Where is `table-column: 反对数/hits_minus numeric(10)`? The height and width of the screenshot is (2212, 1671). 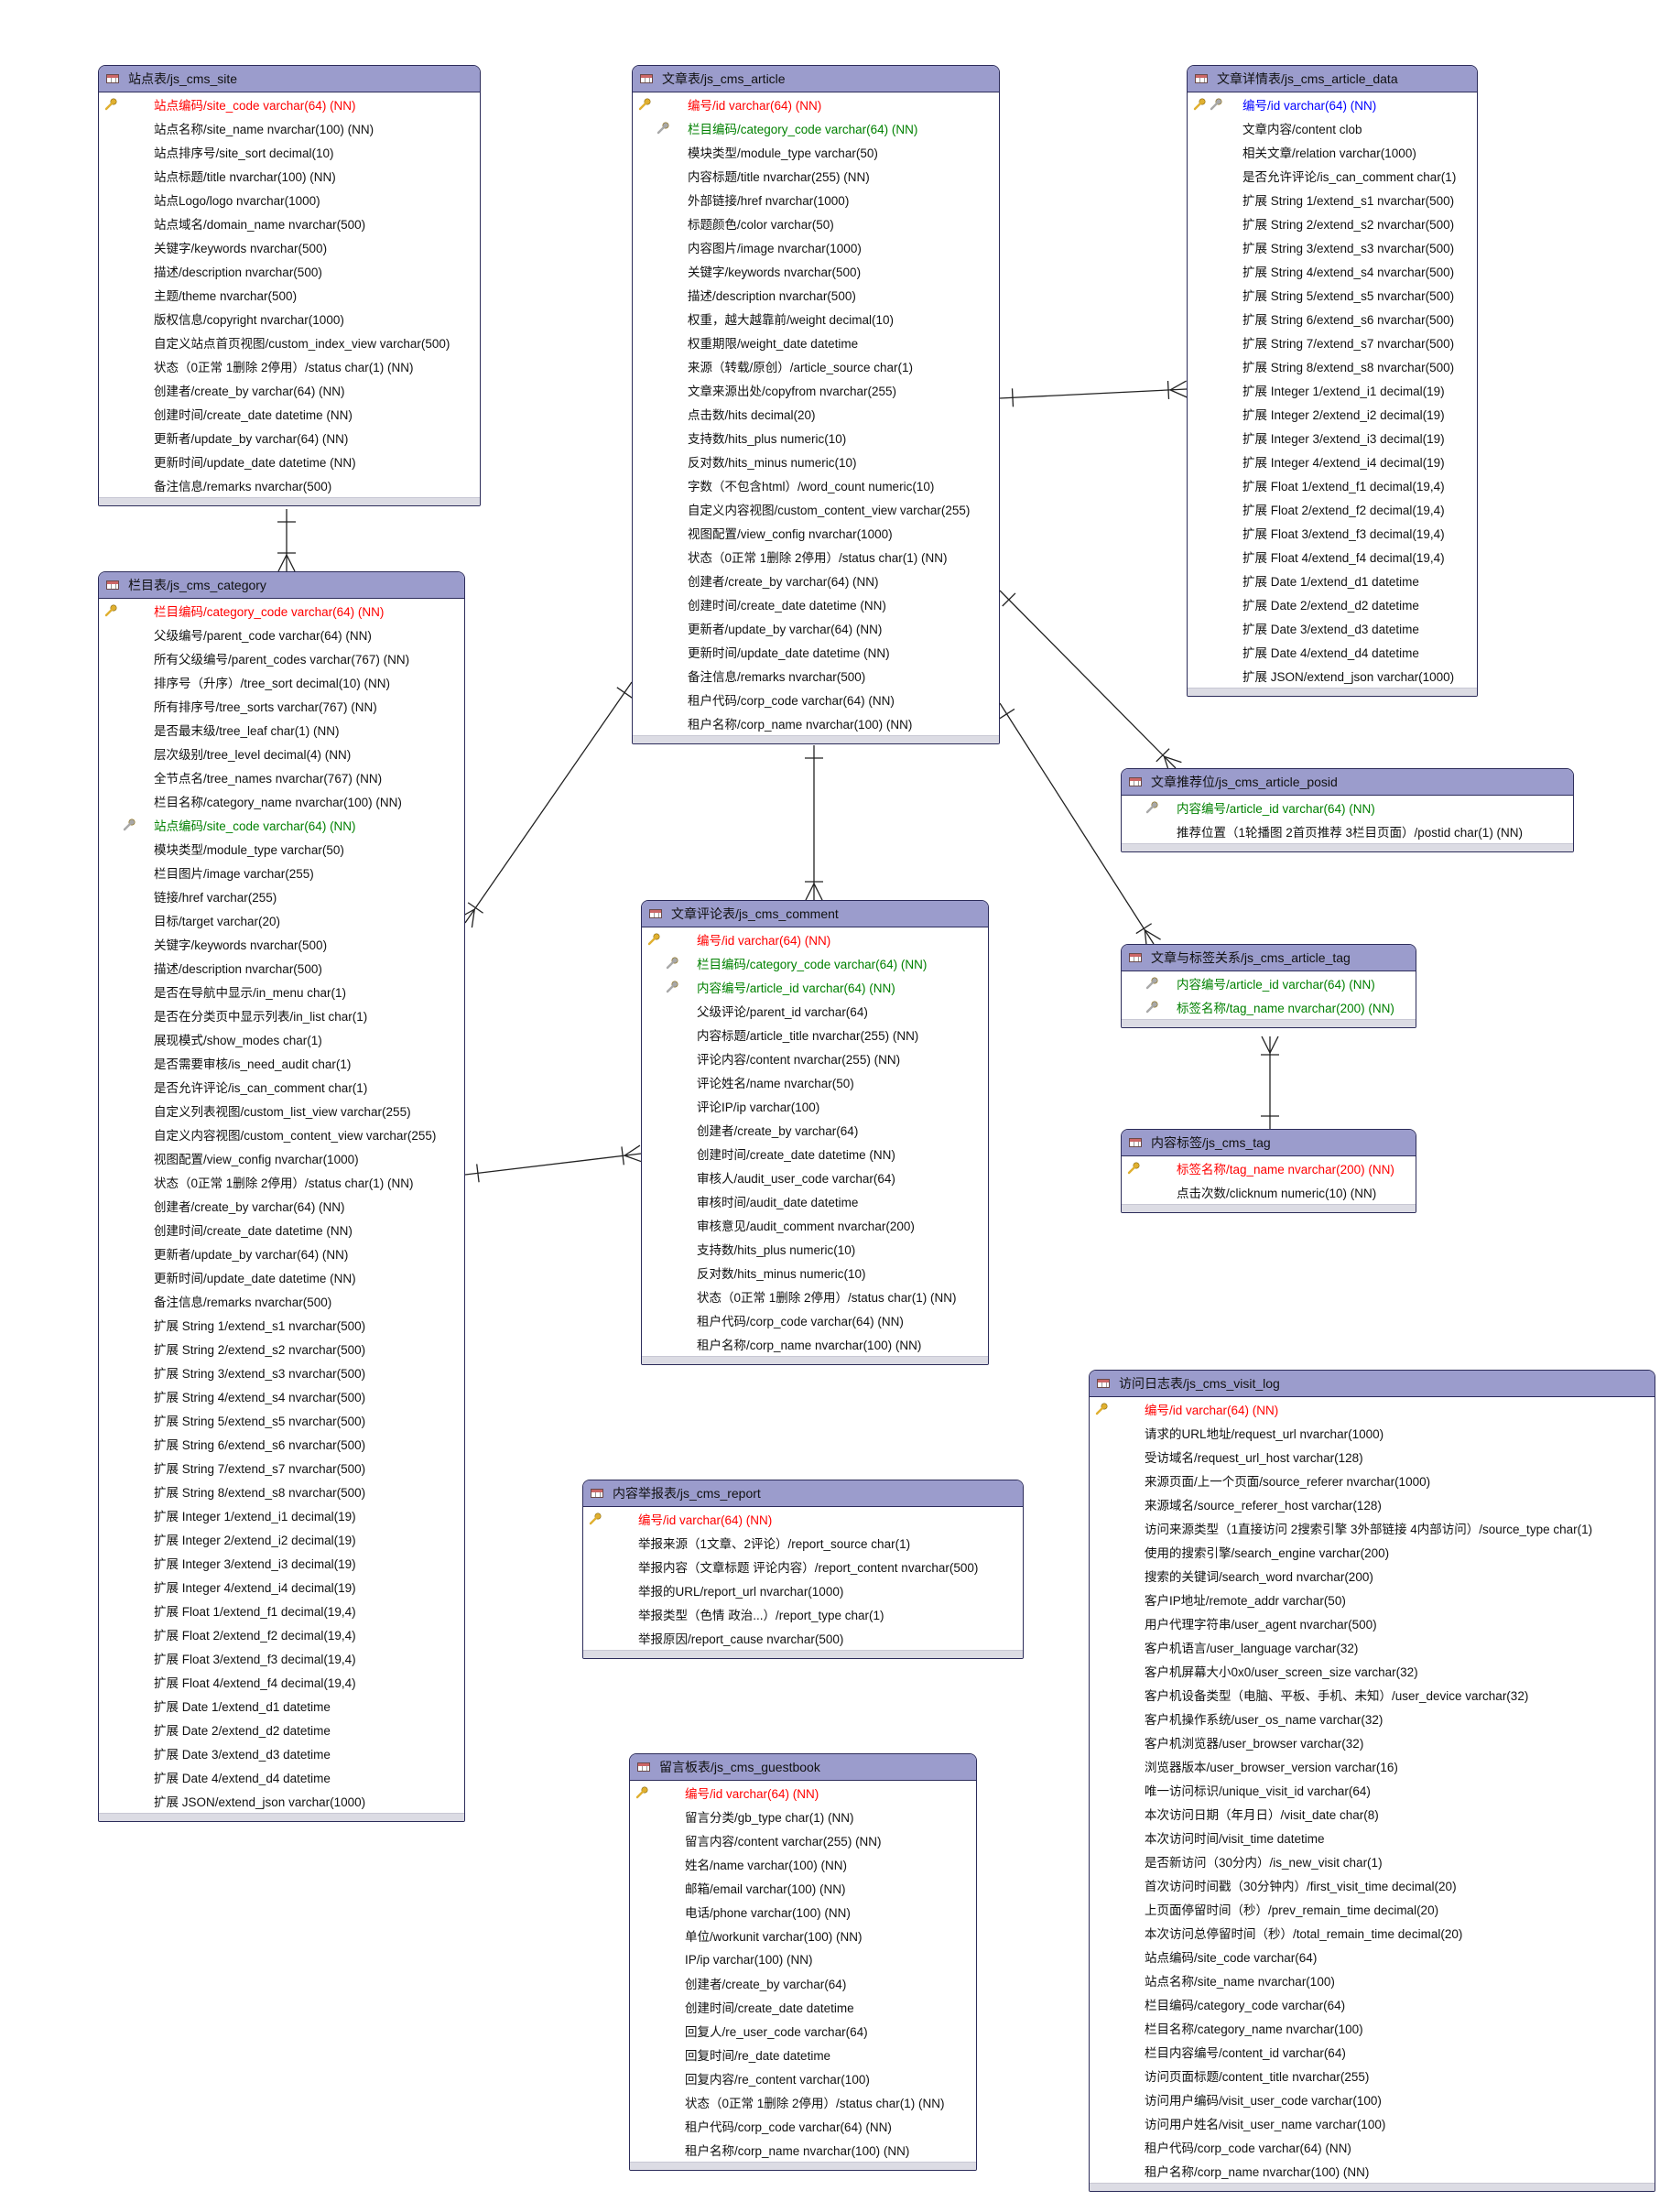
table-column: 反对数/hits_minus numeric(10) is located at coordinates (815, 1273).